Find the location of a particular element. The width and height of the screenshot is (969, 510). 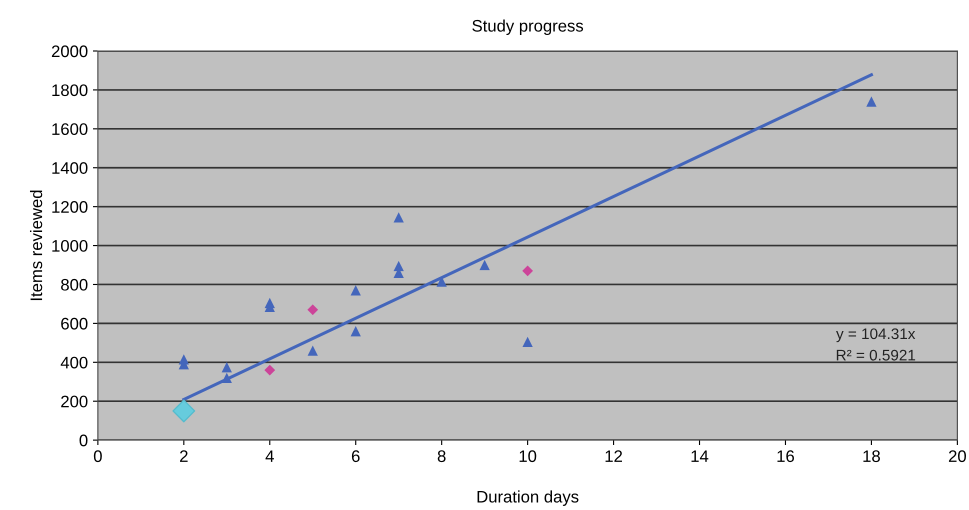

x-tick-label: 10 is located at coordinates (528, 456).